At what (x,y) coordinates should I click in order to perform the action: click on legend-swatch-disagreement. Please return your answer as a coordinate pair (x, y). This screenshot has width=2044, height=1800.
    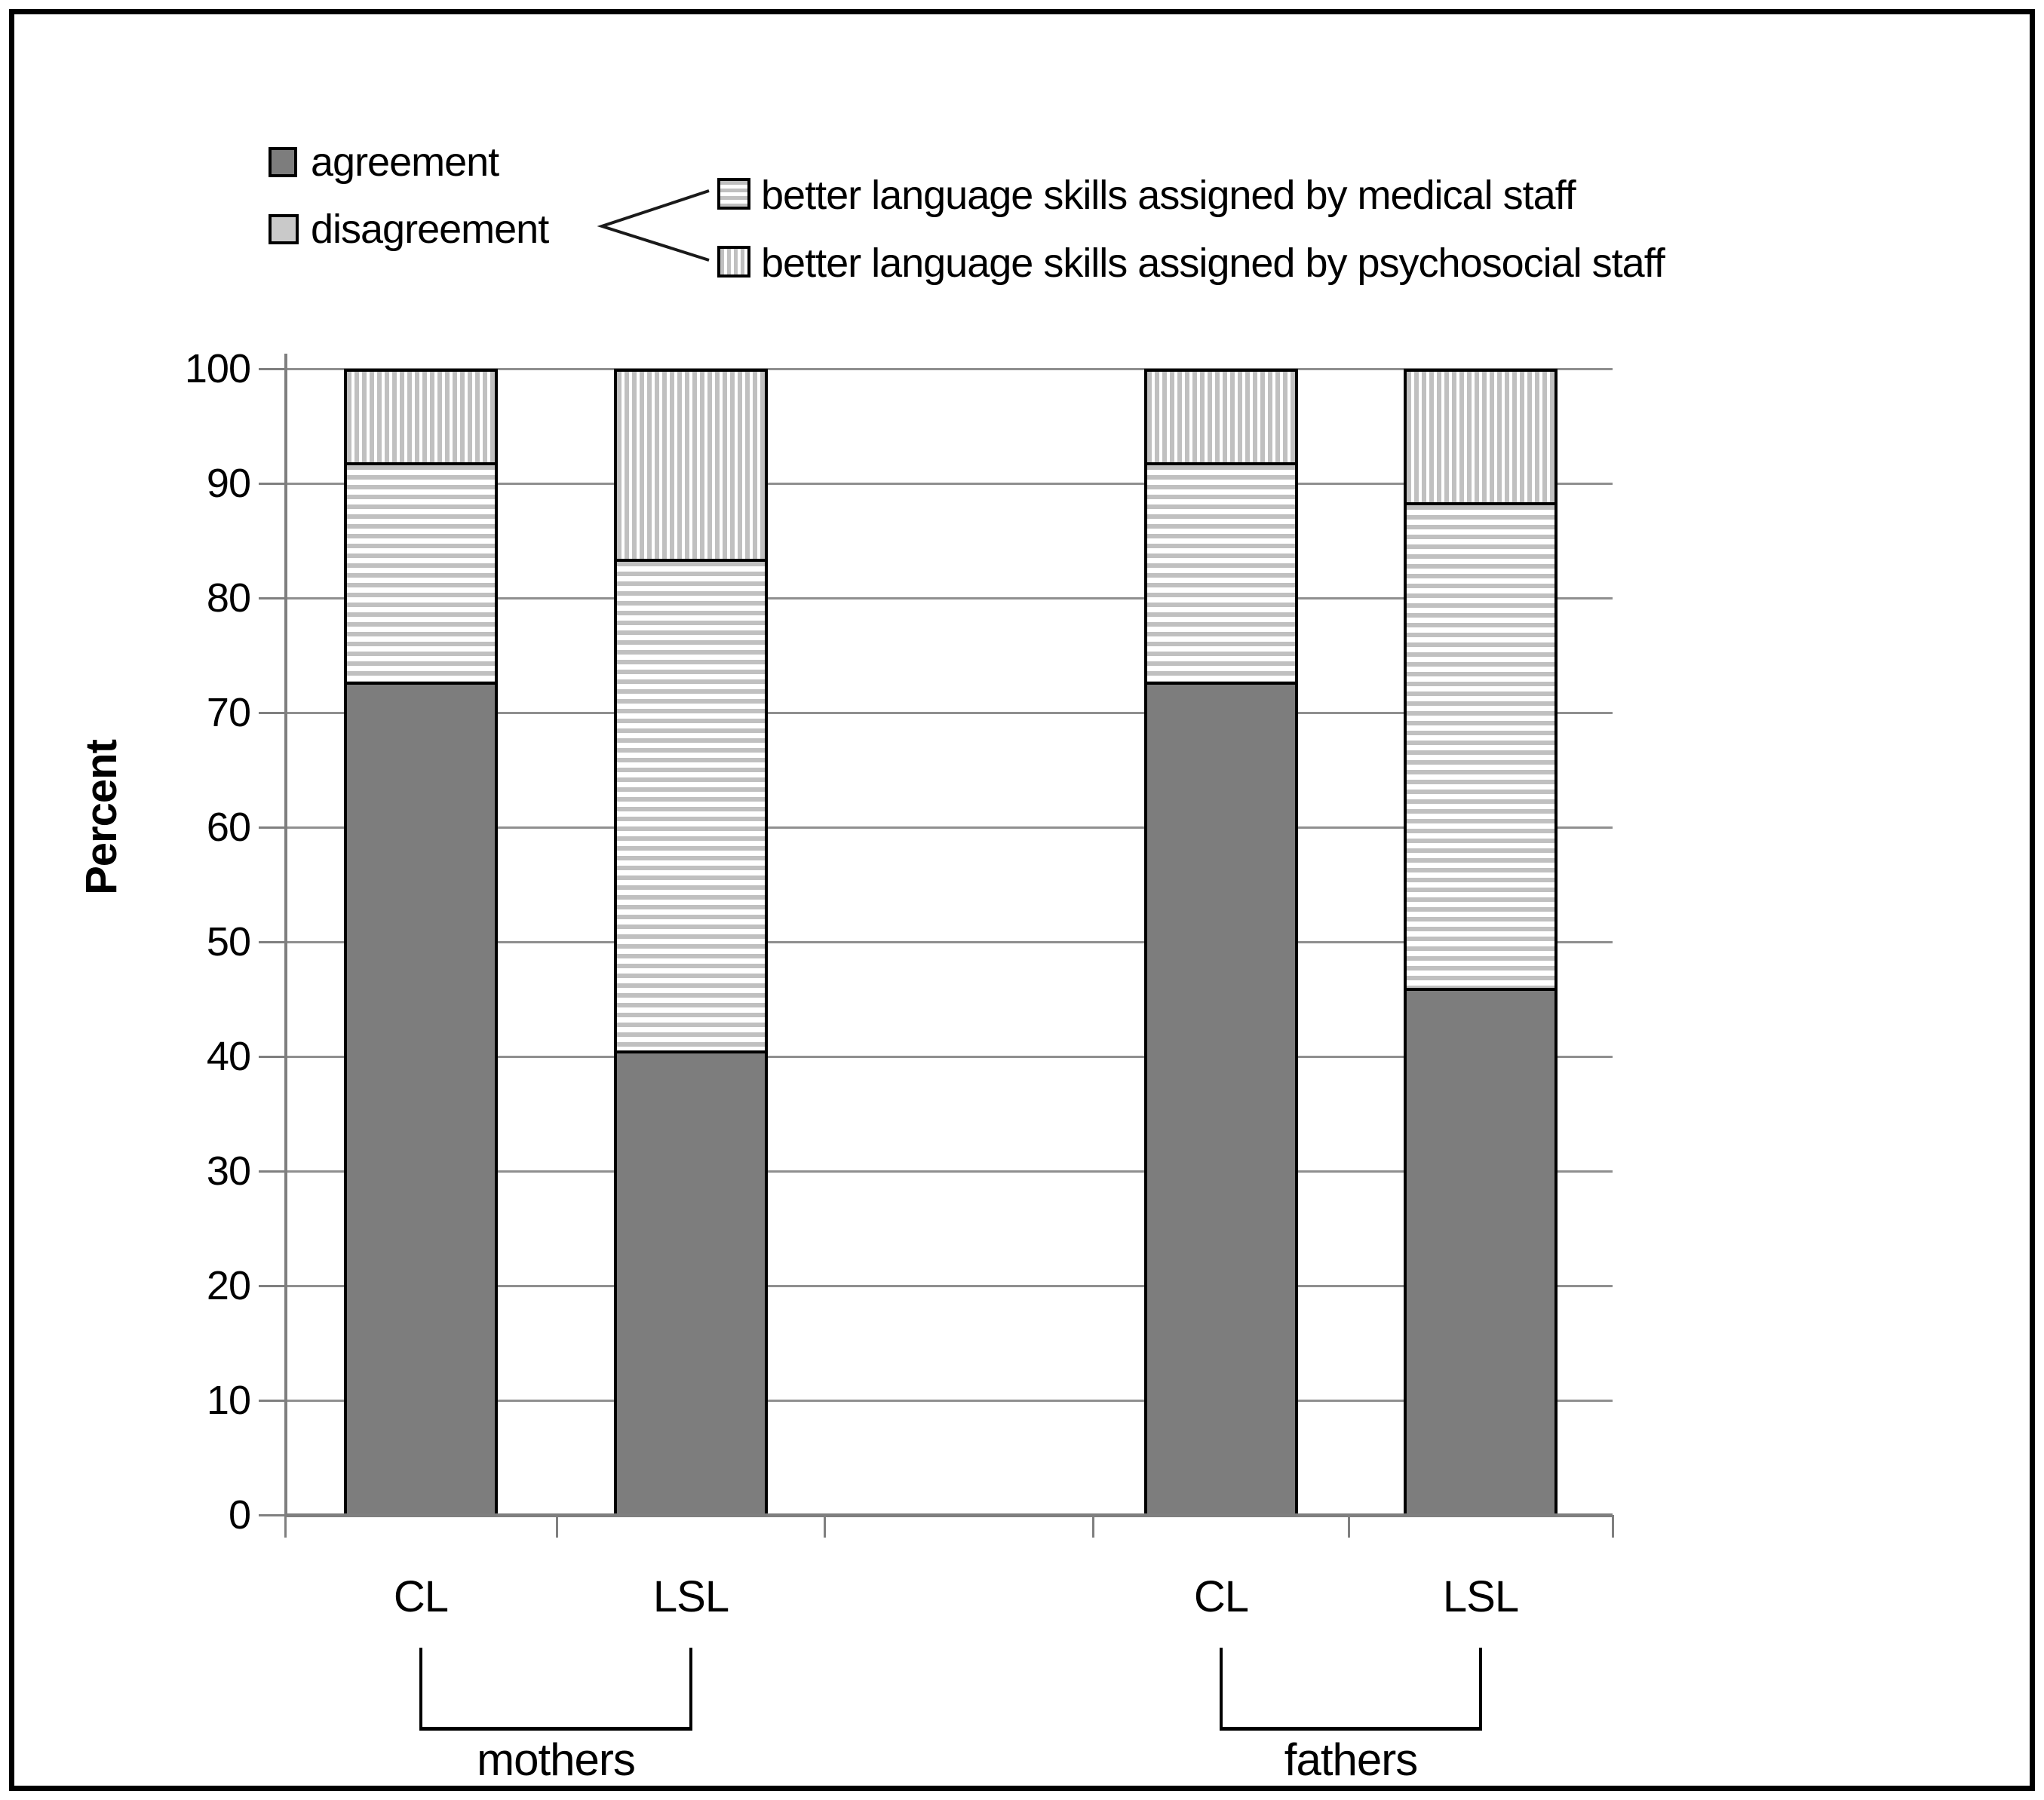
    Looking at the image, I should click on (284, 229).